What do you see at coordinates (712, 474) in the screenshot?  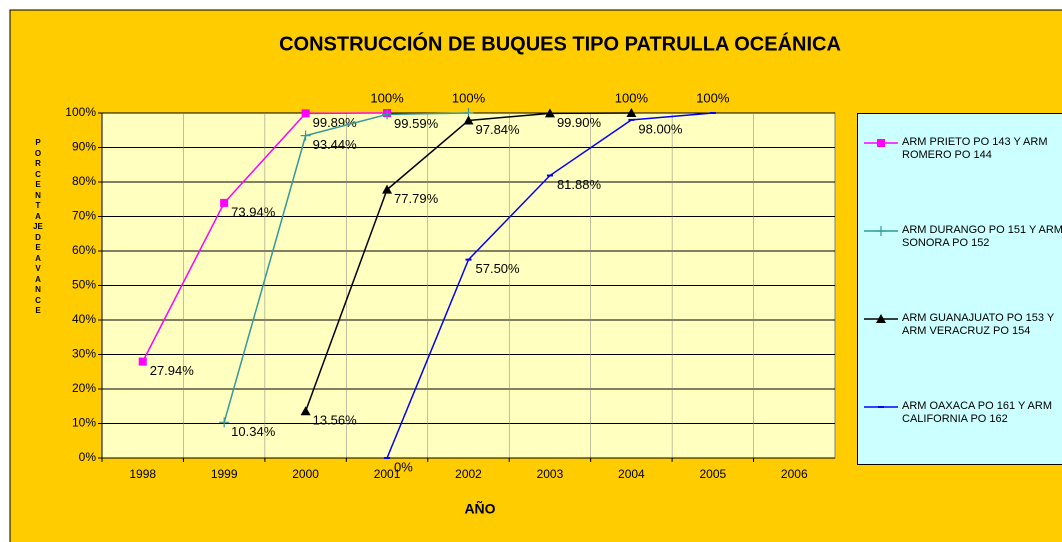 I see `x-tick-label: 2005` at bounding box center [712, 474].